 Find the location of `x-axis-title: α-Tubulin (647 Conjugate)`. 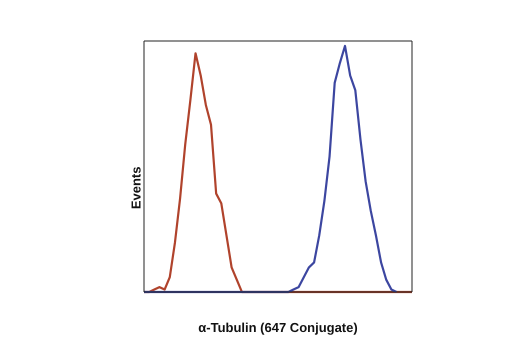

x-axis-title: α-Tubulin (647 Conjugate) is located at coordinates (278, 327).